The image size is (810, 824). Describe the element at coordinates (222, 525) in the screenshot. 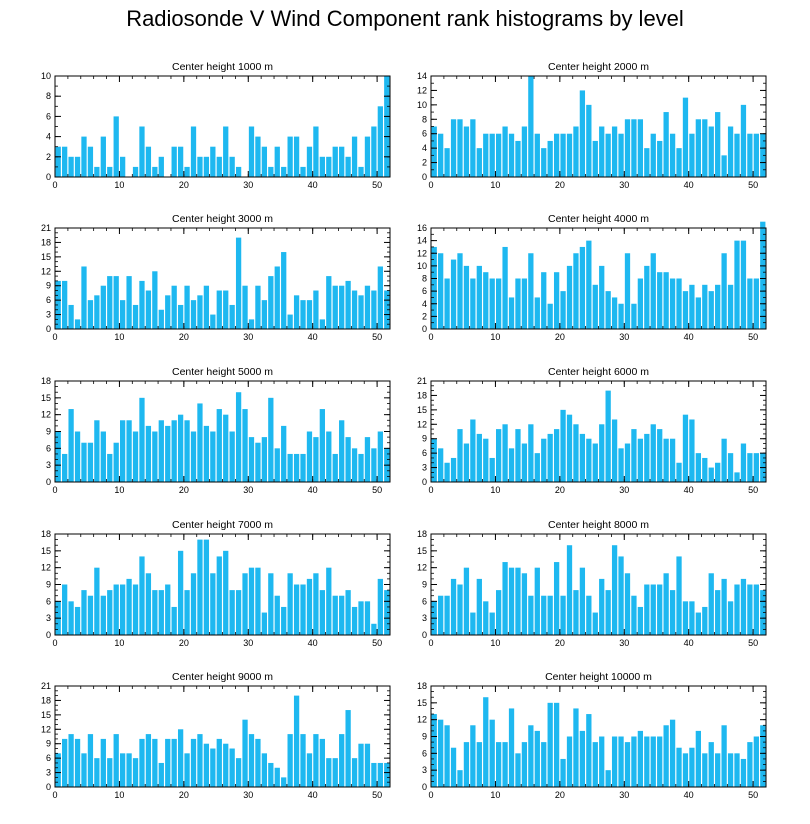

I see `panel-title: Center height 7000 m` at that location.